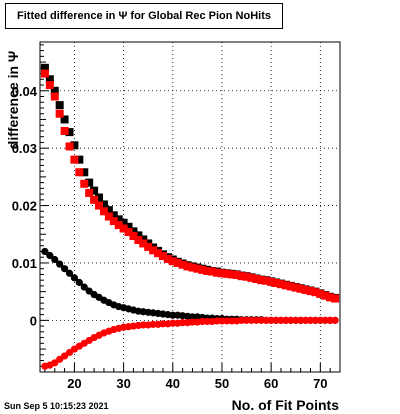 Image resolution: width=400 pixels, height=414 pixels. Describe the element at coordinates (13, 100) in the screenshot. I see `y-axis-label: difference in Ψ` at that location.